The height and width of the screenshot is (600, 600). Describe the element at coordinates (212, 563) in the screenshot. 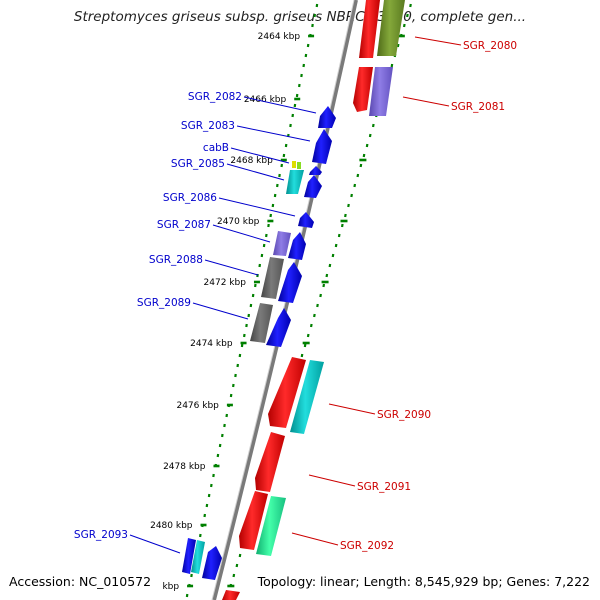

I see `gene-sgr-2093-blue-b` at that location.